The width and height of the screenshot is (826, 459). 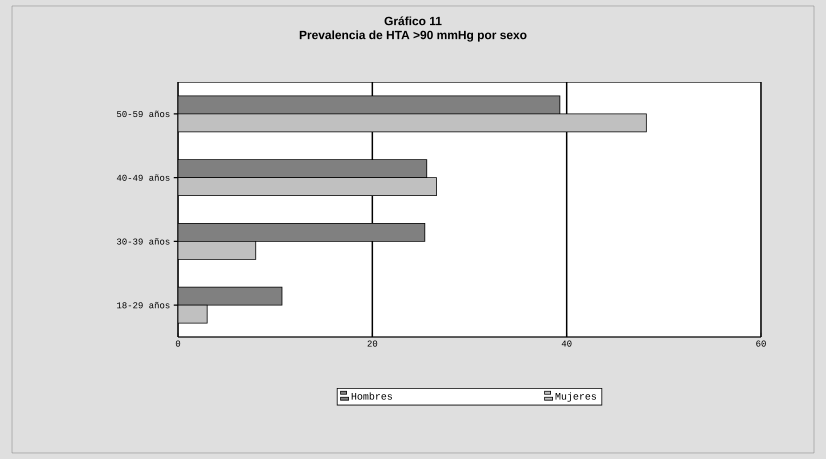 What do you see at coordinates (567, 343) in the screenshot?
I see `x-tick-label: 40` at bounding box center [567, 343].